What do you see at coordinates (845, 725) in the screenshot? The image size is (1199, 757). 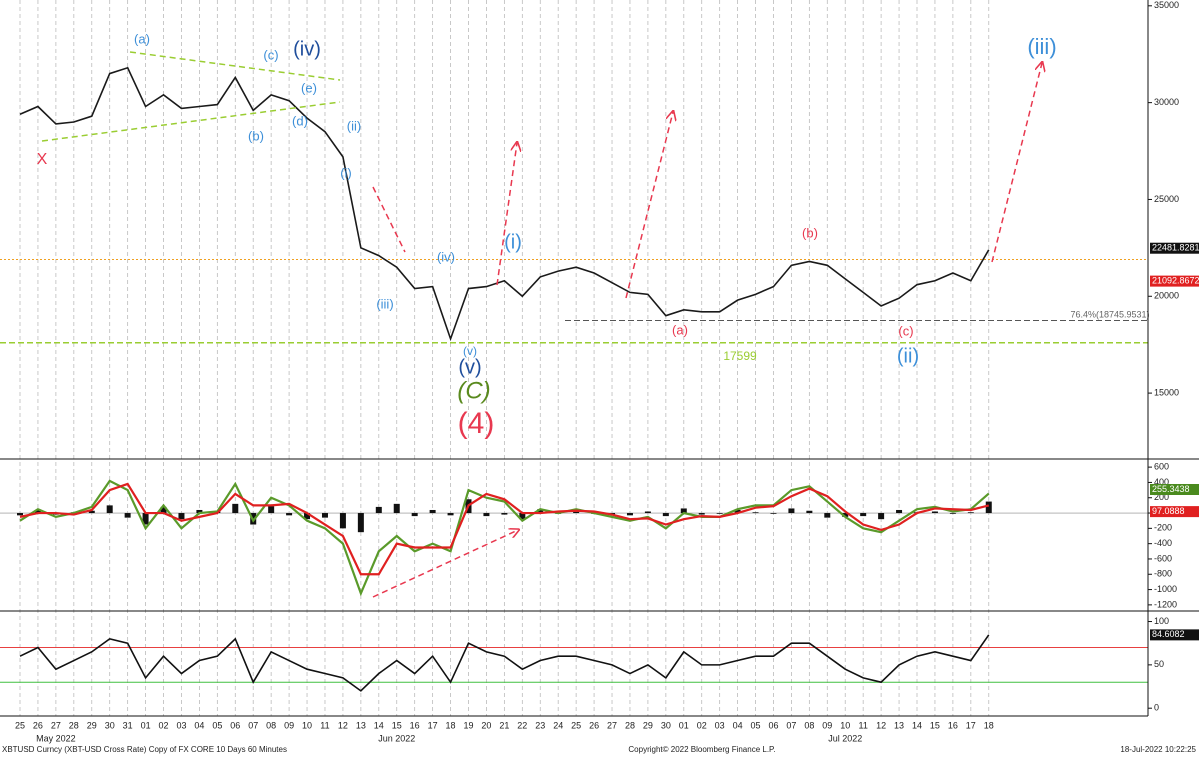 I see `x-tick-label: 10` at bounding box center [845, 725].